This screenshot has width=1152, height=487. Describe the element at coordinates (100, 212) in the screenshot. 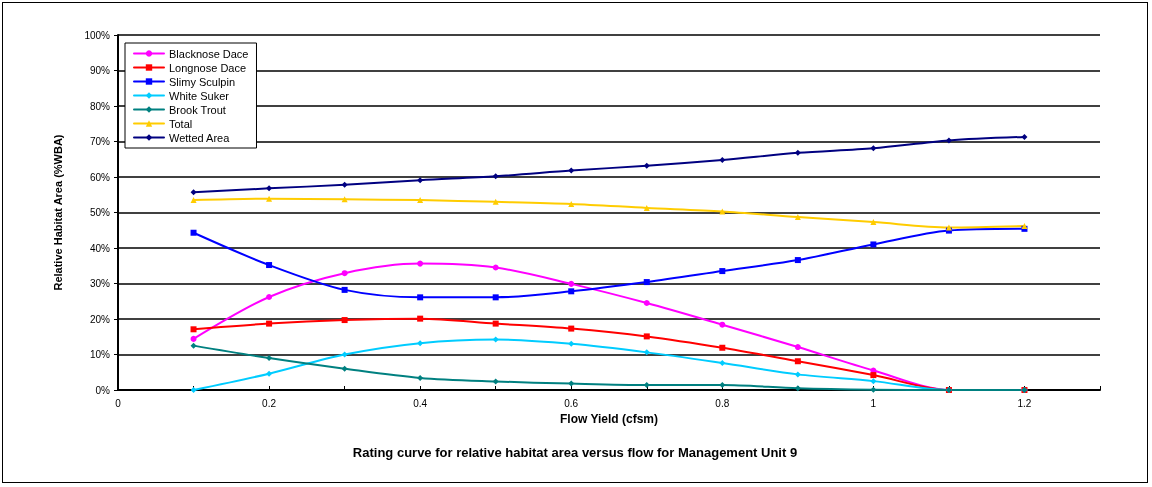

I see `y-tick-label: 50%` at that location.